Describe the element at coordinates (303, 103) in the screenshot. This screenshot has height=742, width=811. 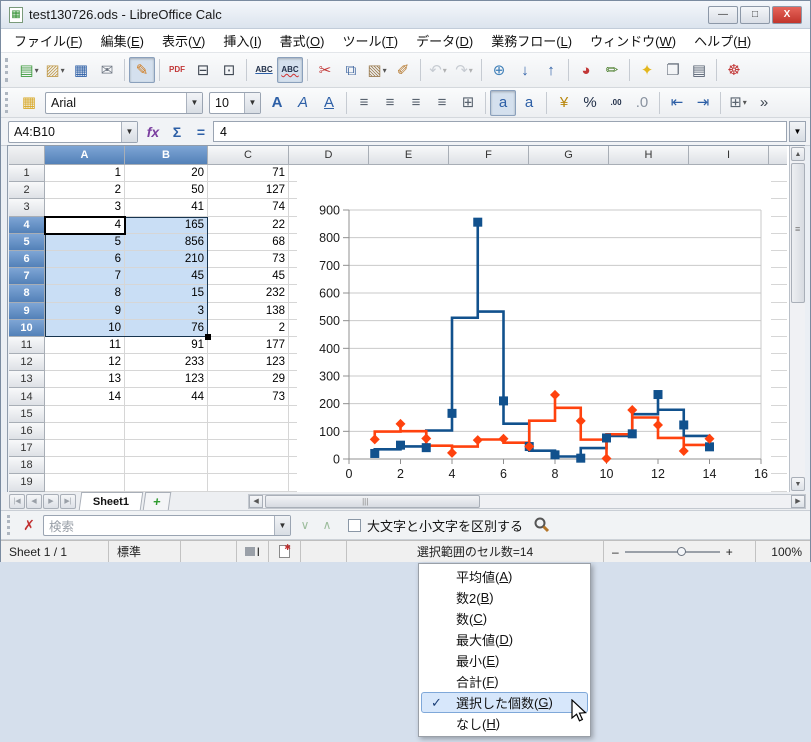
I see `italic-button: A` at that location.